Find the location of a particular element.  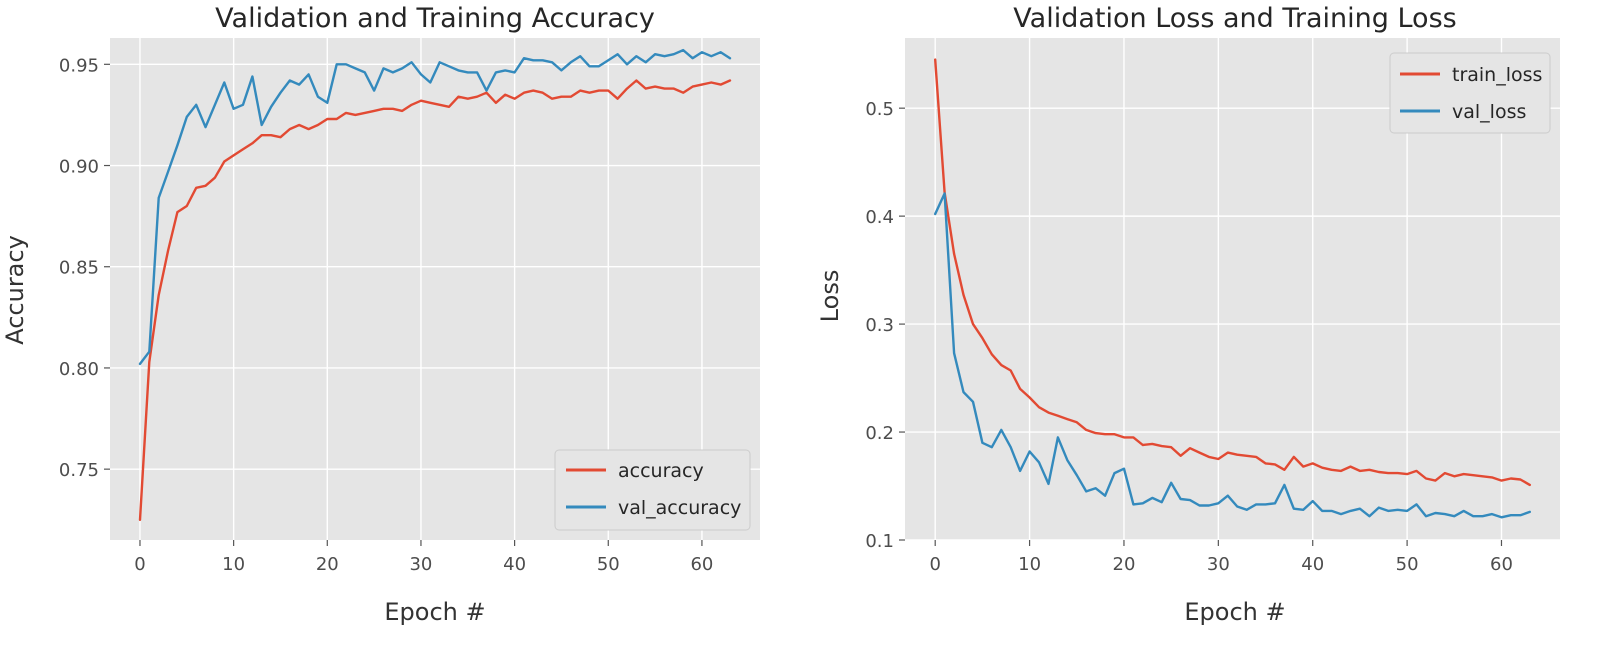

accuracy-y-tick-label: 0.85 is located at coordinates (79, 268).